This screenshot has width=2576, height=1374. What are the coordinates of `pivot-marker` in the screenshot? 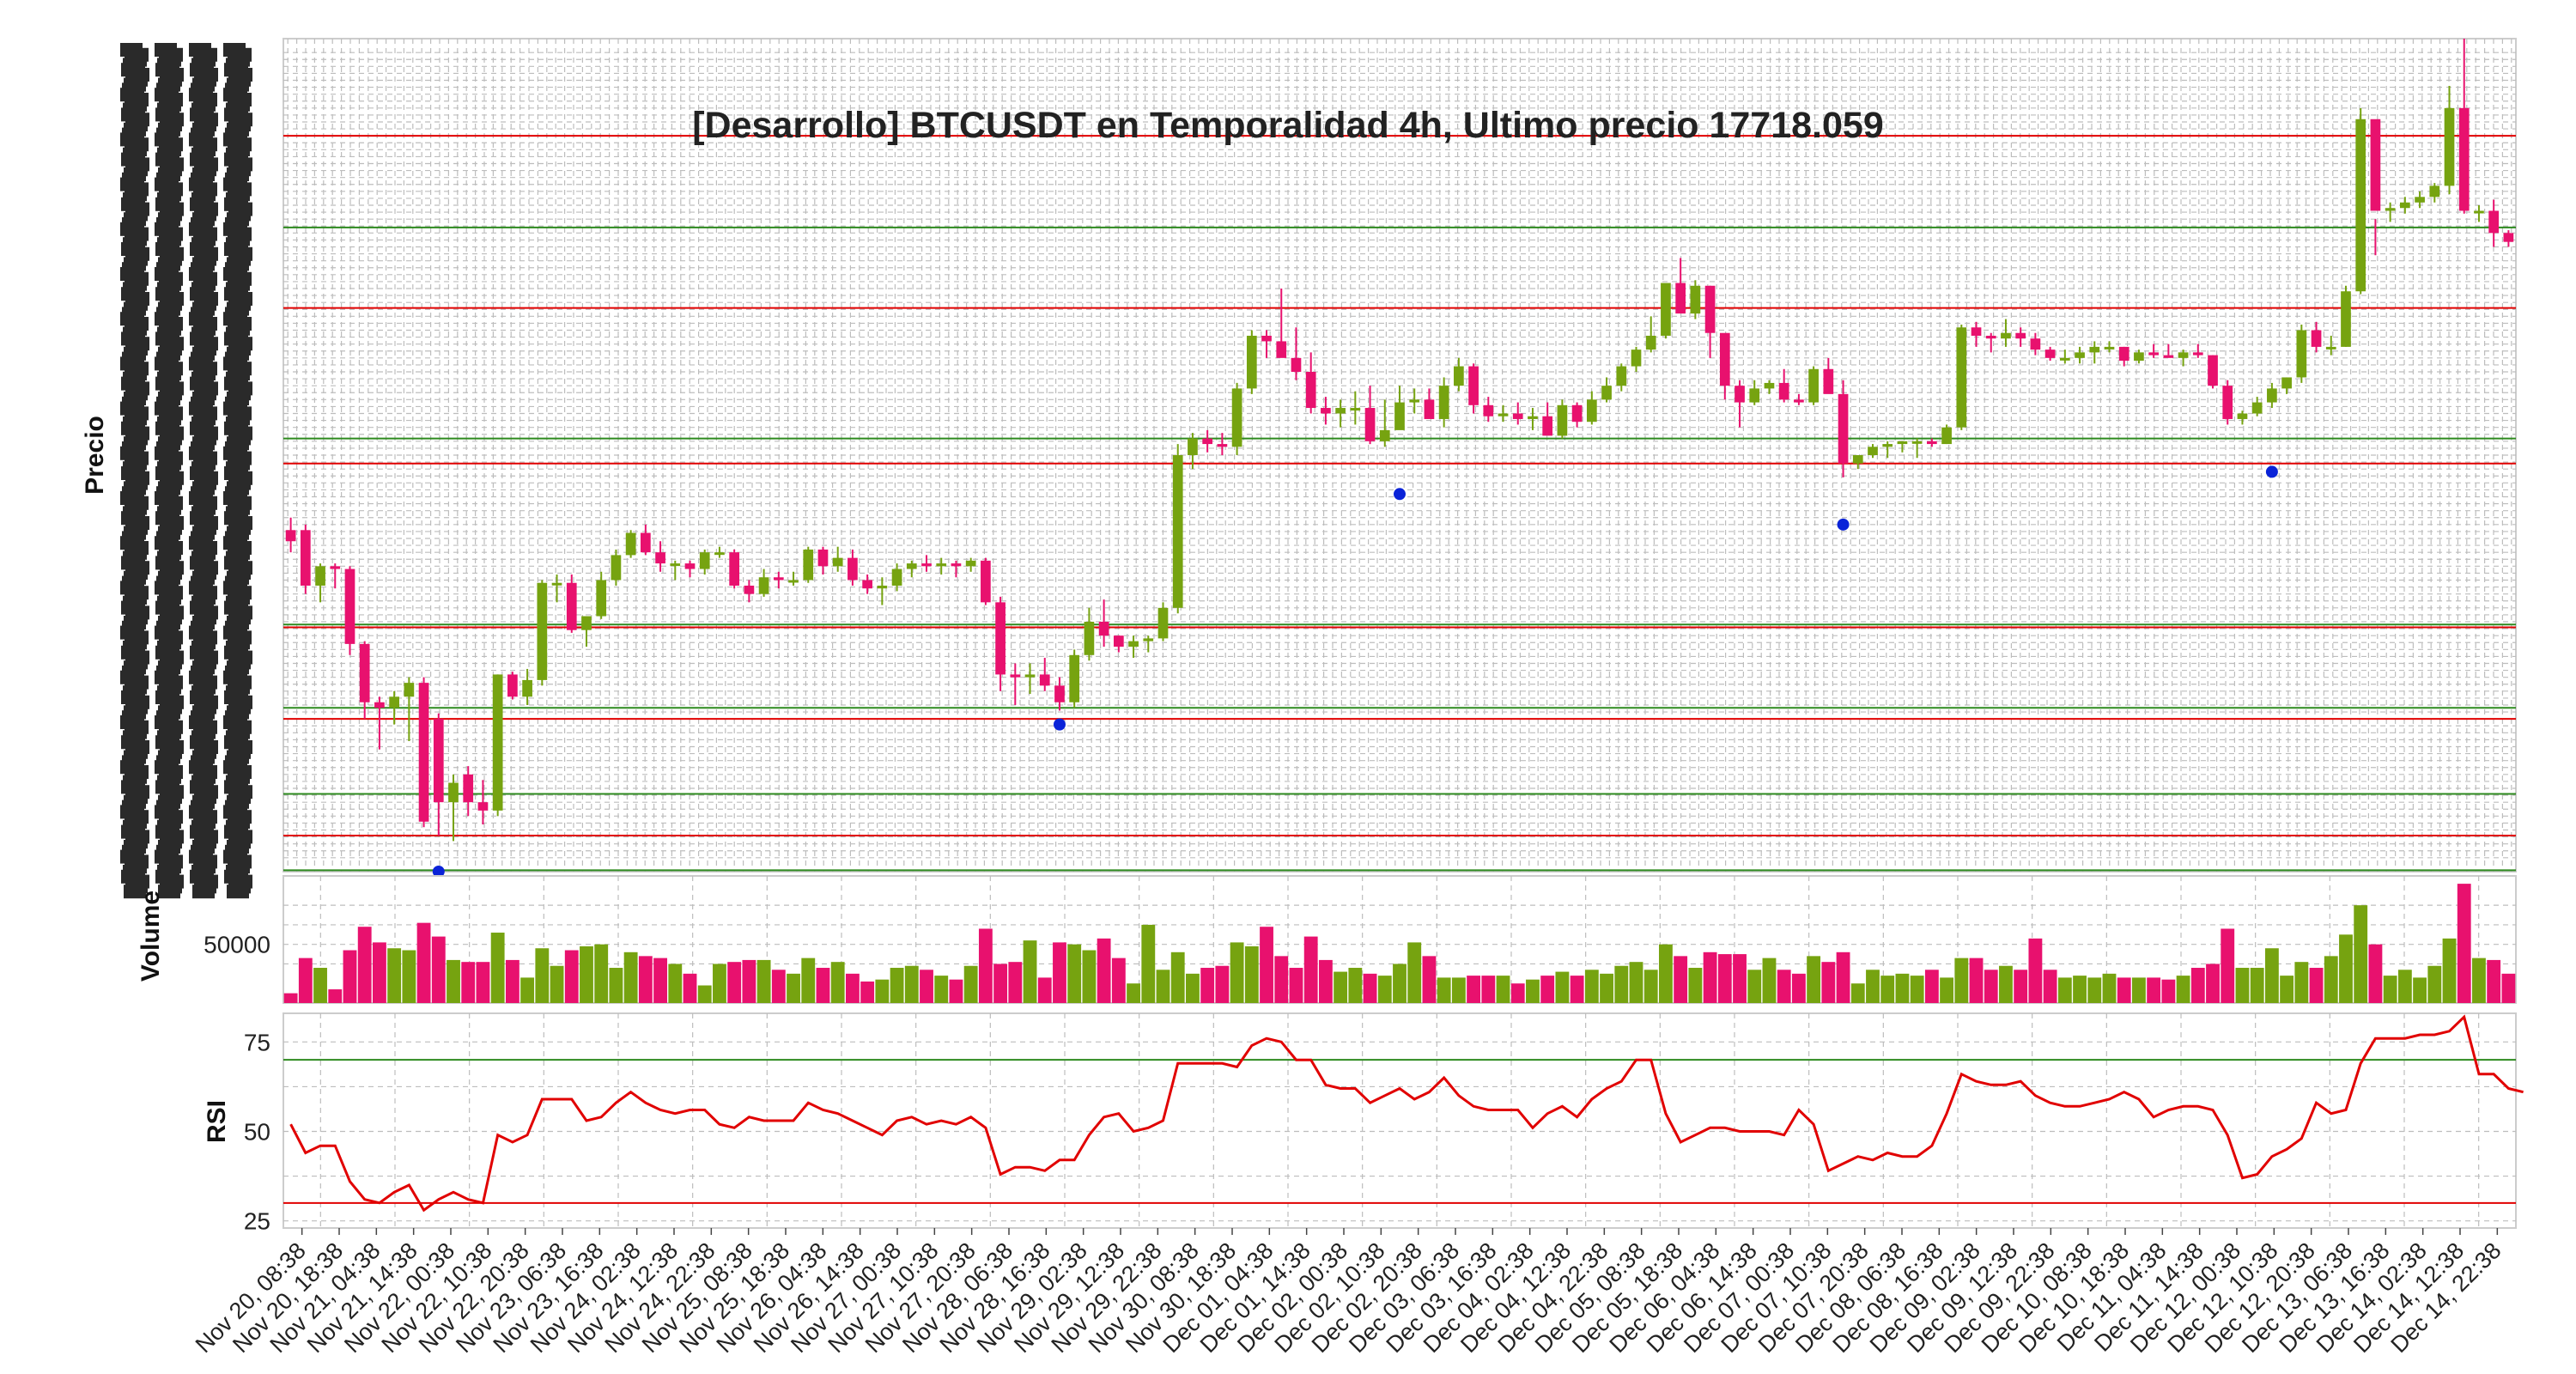 It's located at (439, 872).